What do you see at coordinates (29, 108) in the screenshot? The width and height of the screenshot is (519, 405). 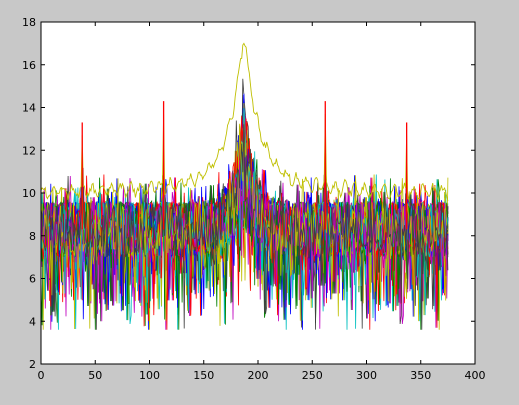 I see `y-tick-label: 14` at bounding box center [29, 108].